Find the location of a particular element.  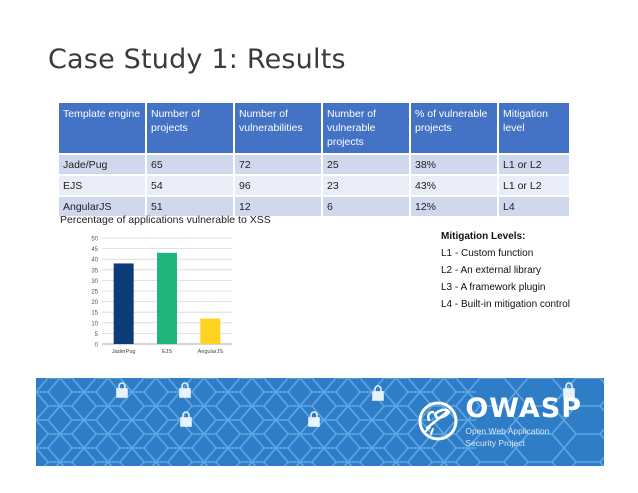

y-tick-label: 30 is located at coordinates (94, 282).